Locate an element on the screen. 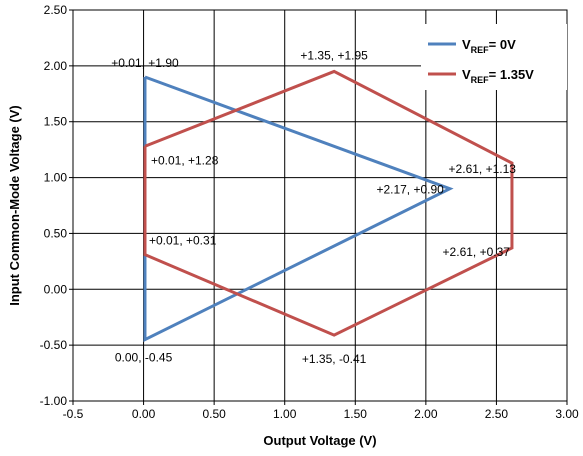  x-tick-label: 3.00 is located at coordinates (567, 414).